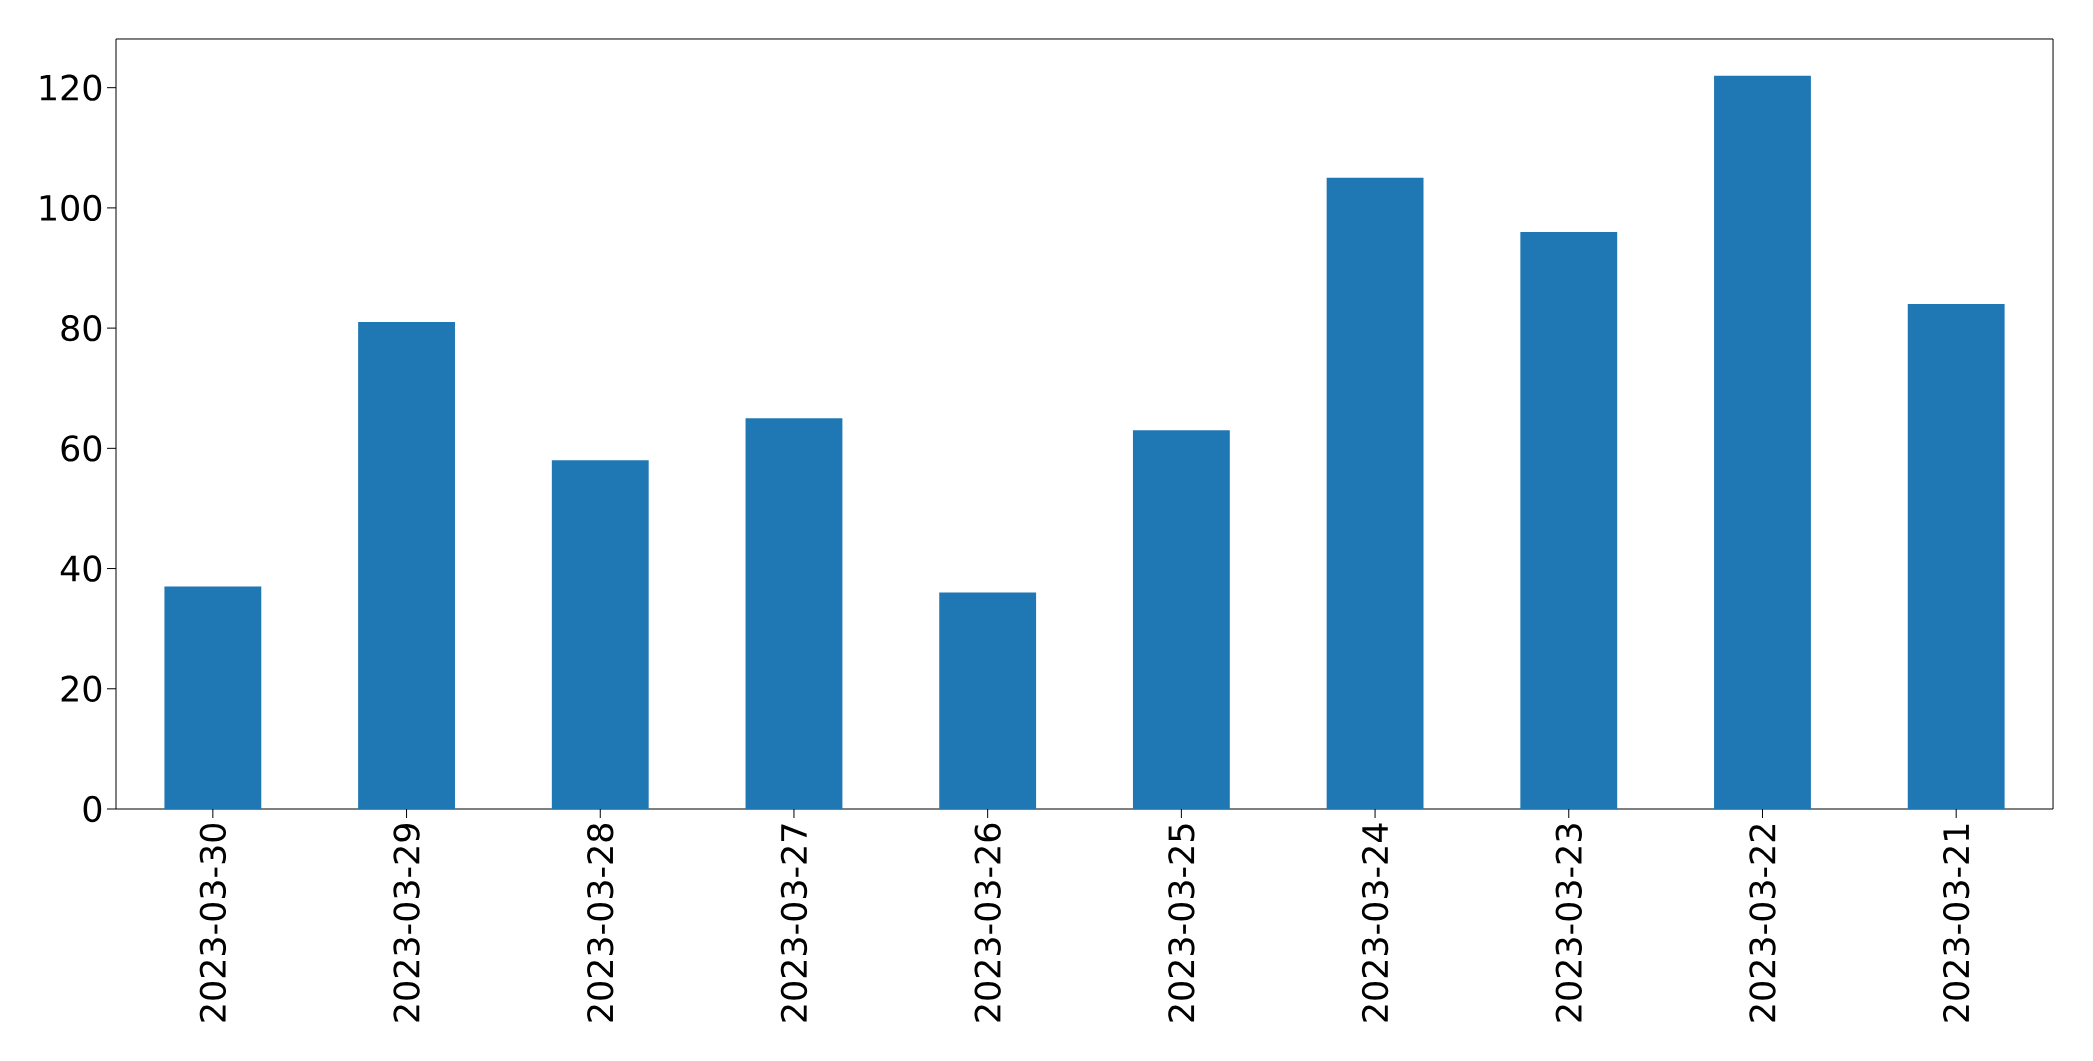  I want to click on x-tick-label: 2023-03-28, so click(600, 922).